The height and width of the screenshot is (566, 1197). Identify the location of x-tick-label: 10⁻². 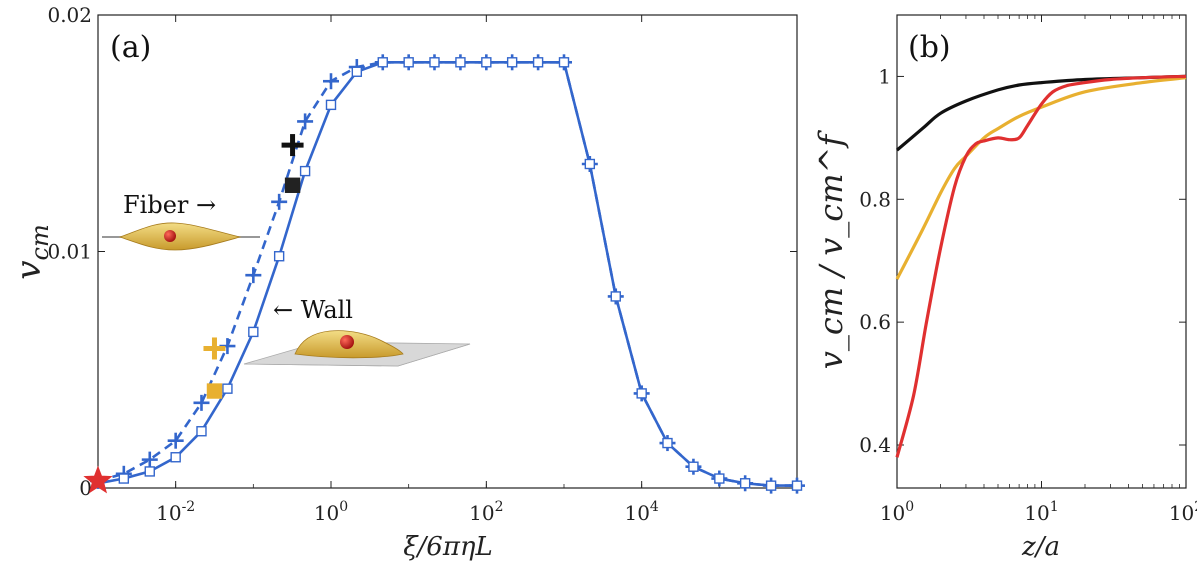
(175, 512).